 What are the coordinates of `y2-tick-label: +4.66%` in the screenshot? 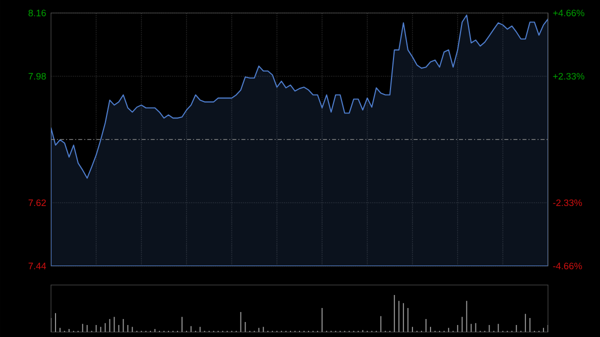 It's located at (568, 13).